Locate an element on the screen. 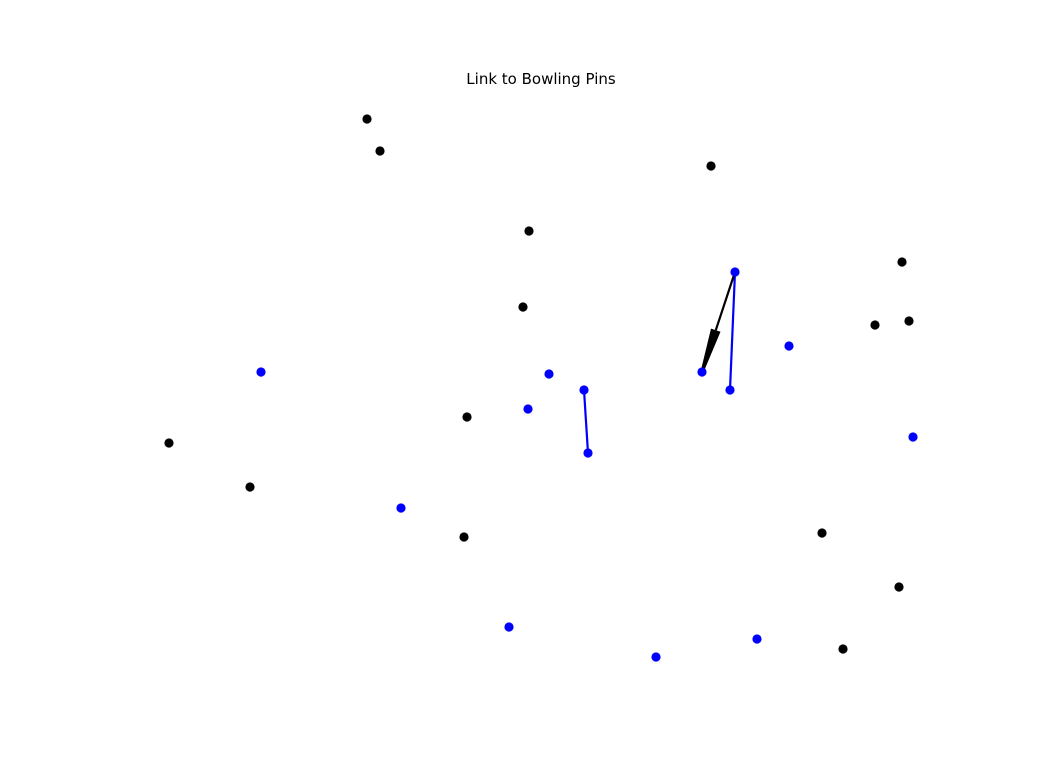  node-b5 is located at coordinates (702, 372).